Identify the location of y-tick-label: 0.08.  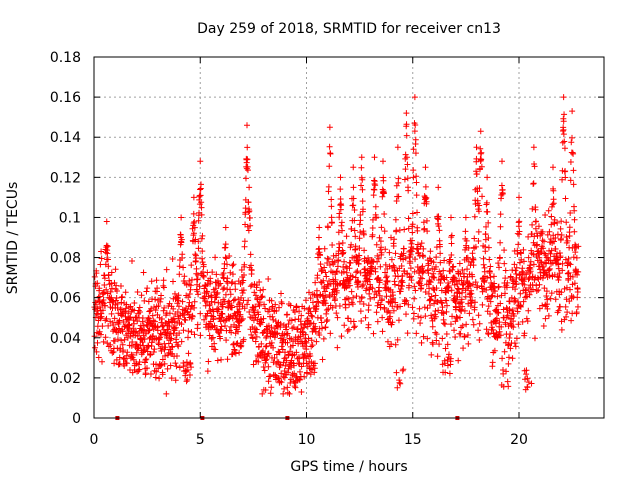
(65, 259).